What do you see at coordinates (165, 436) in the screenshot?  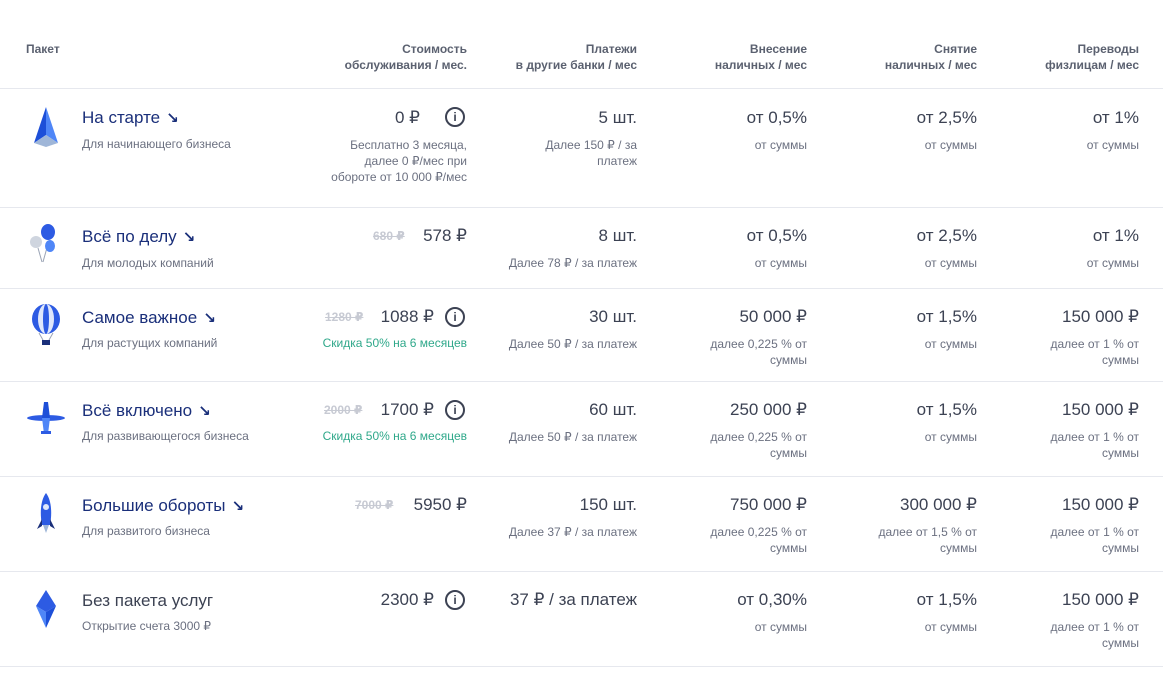 I see `package-description: Для развивающегося бизнеса` at bounding box center [165, 436].